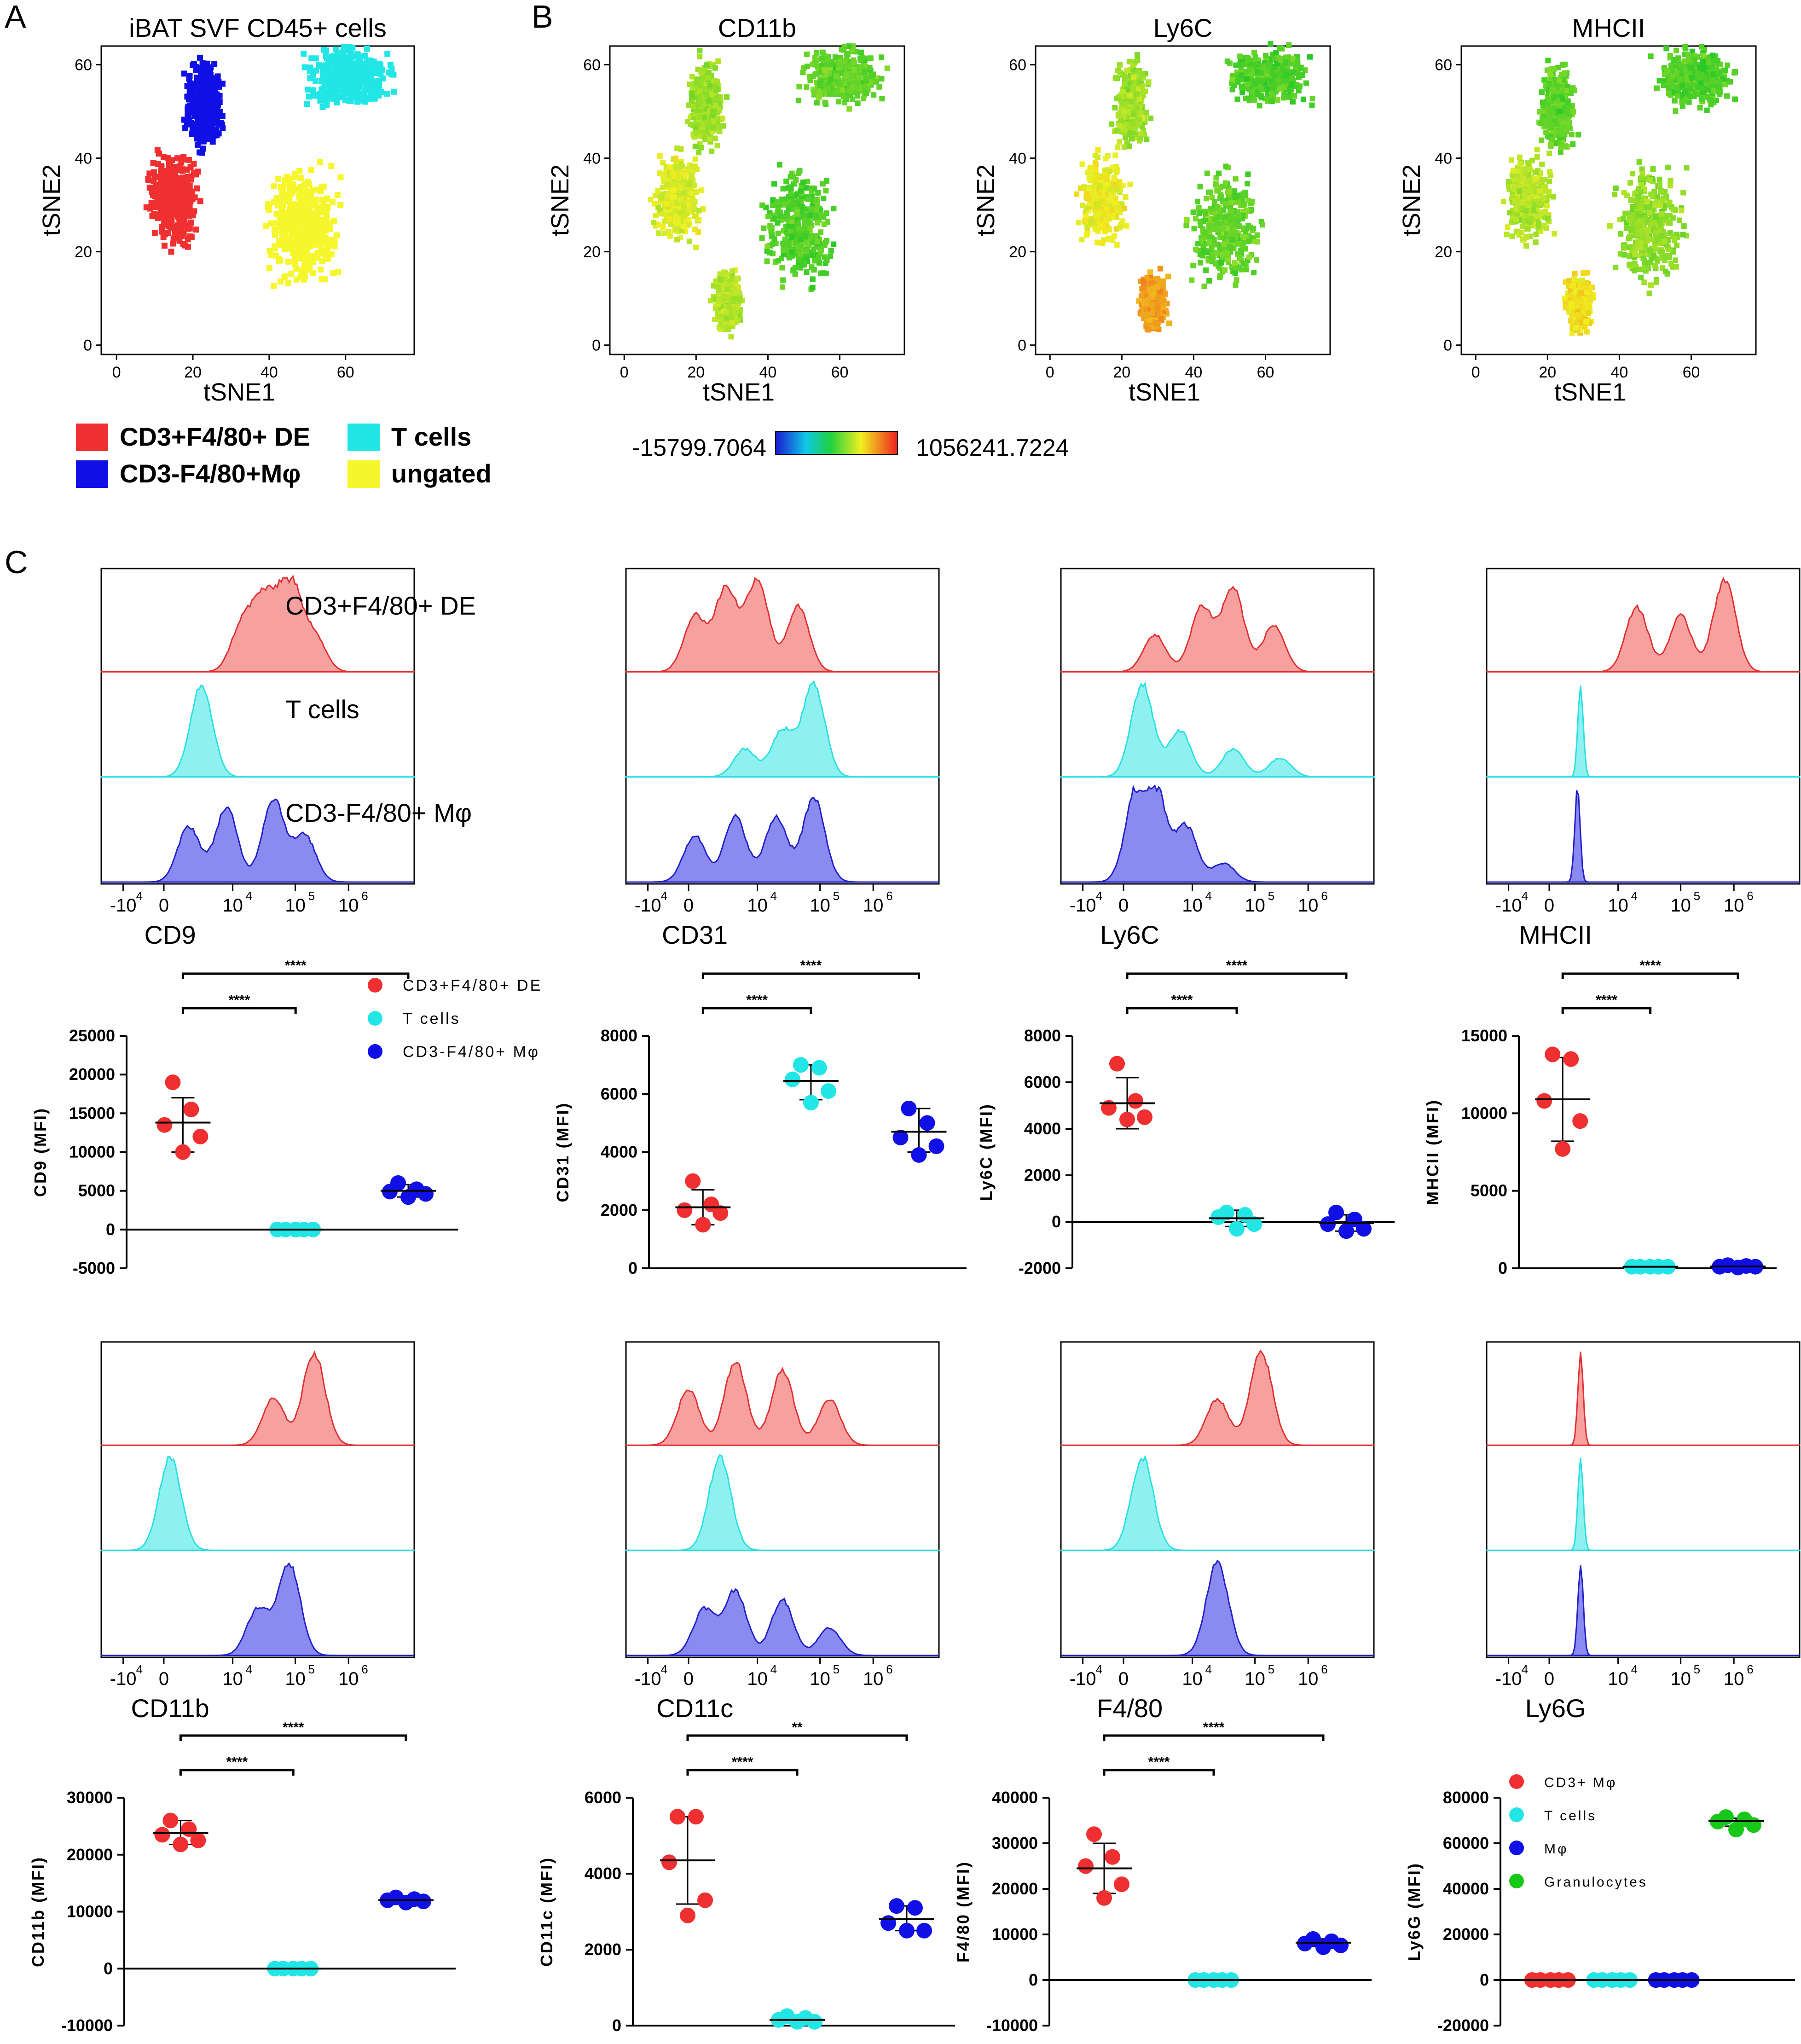  I want to click on legend-label: CD3-F4/80+Mφ, so click(210, 474).